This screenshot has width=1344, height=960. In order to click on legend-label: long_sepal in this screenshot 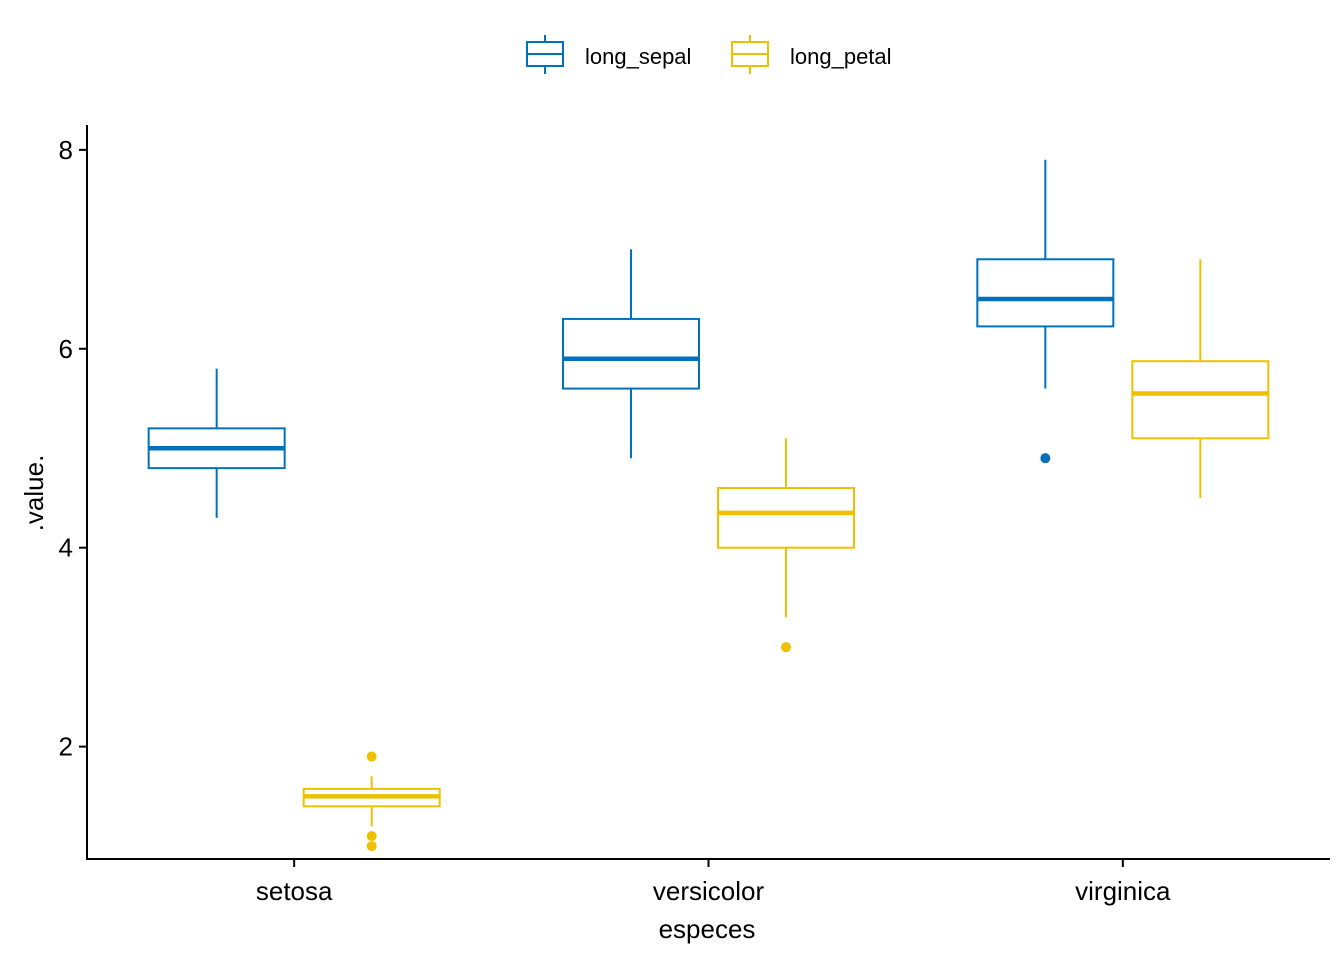, I will do `click(638, 56)`.